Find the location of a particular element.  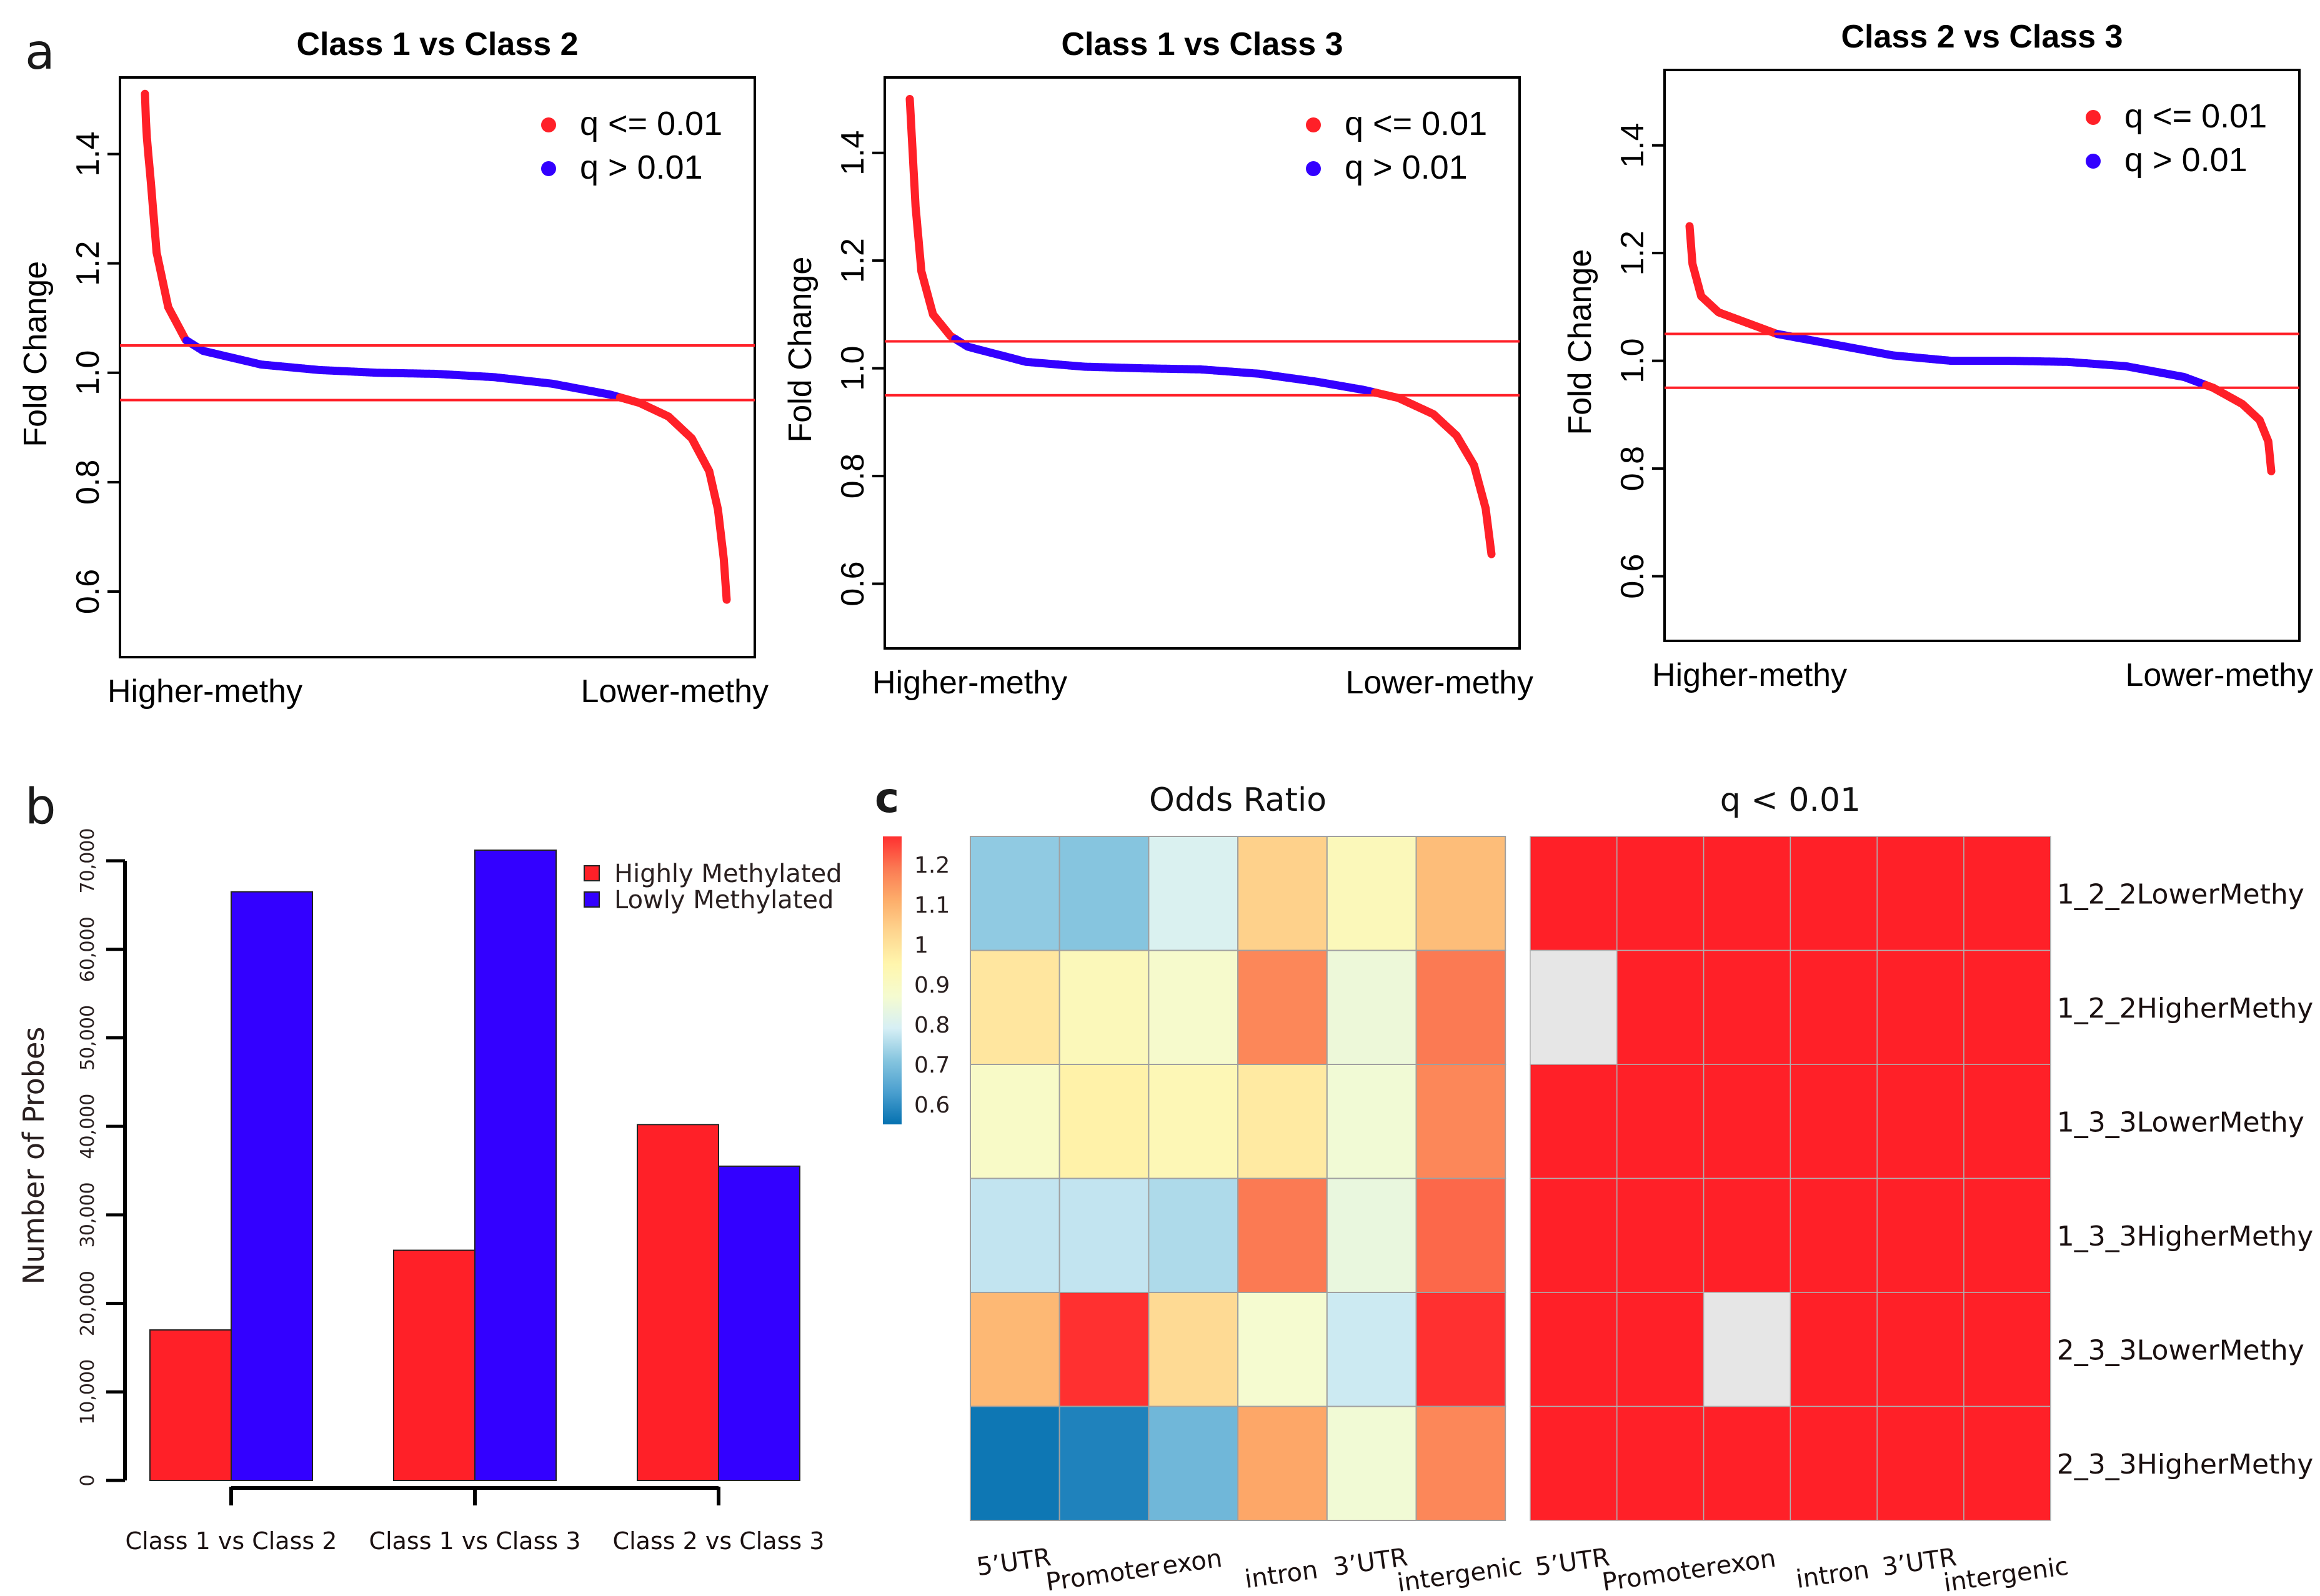

heatmap-cell-not-significant is located at coordinates (1747, 1349).